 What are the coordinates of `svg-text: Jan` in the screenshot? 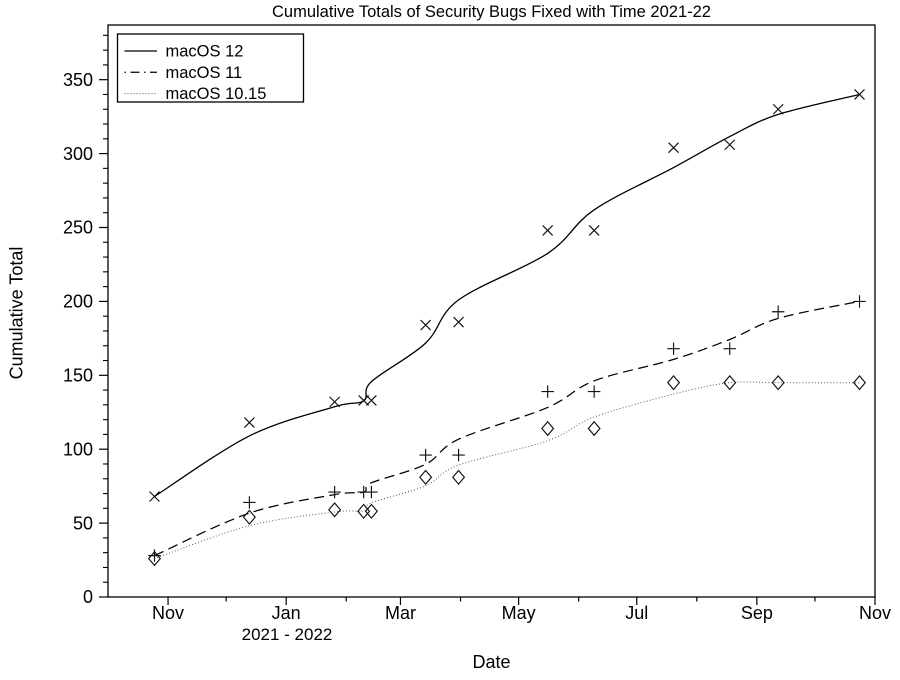 It's located at (286, 613).